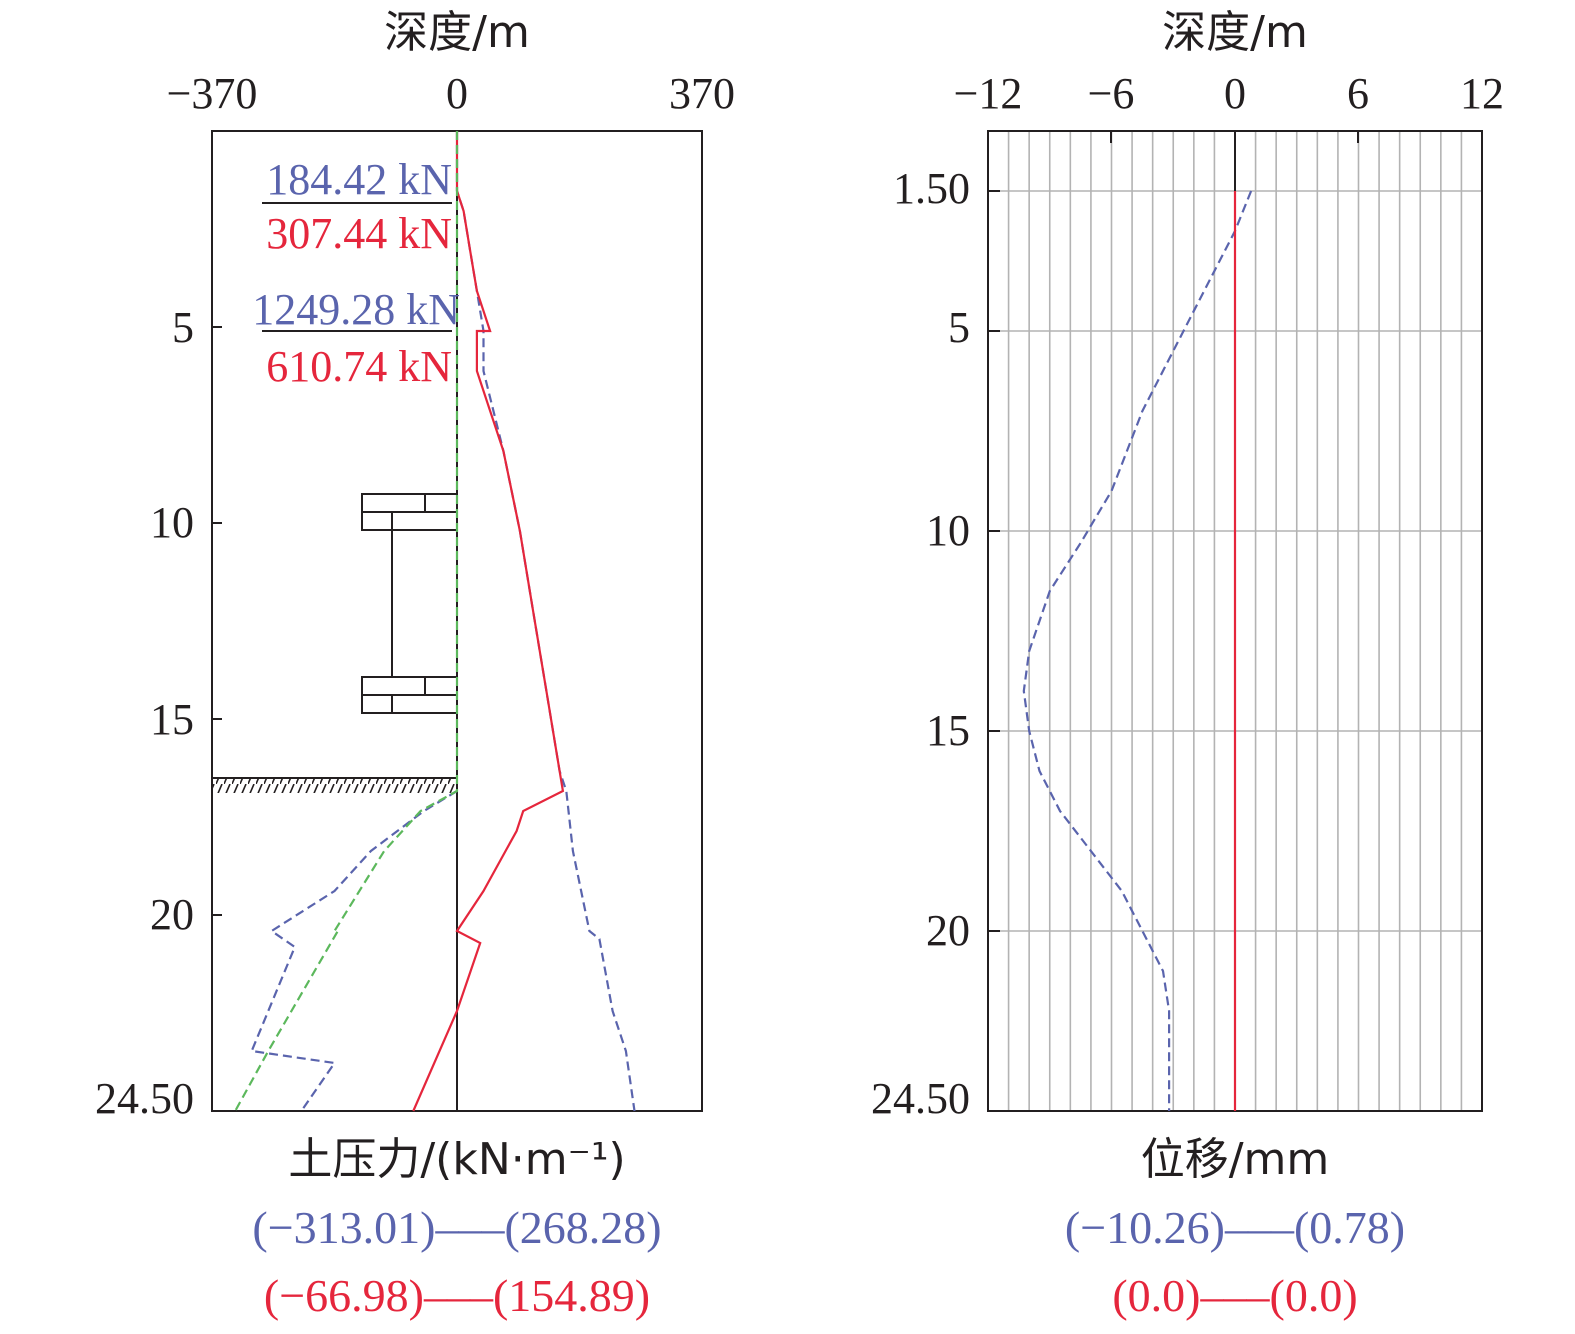 The image size is (1575, 1334). What do you see at coordinates (1235, 1159) in the screenshot?
I see `bottom-axis-label-right: 位移/mm` at bounding box center [1235, 1159].